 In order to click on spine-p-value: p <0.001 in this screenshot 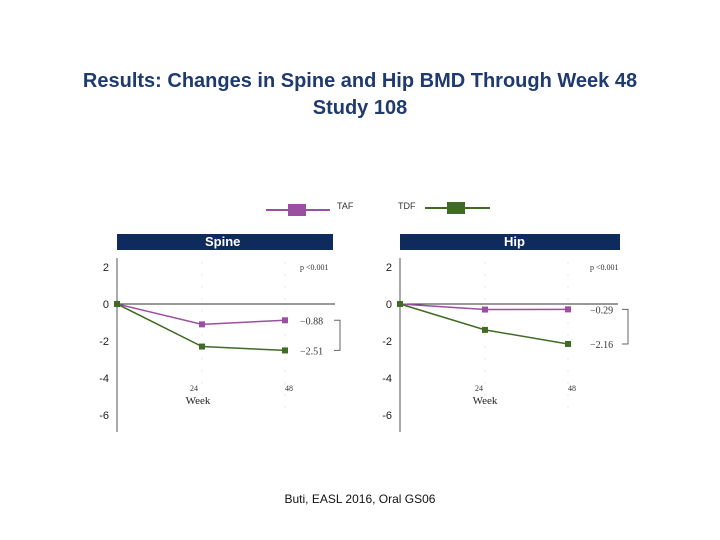, I will do `click(314, 267)`.